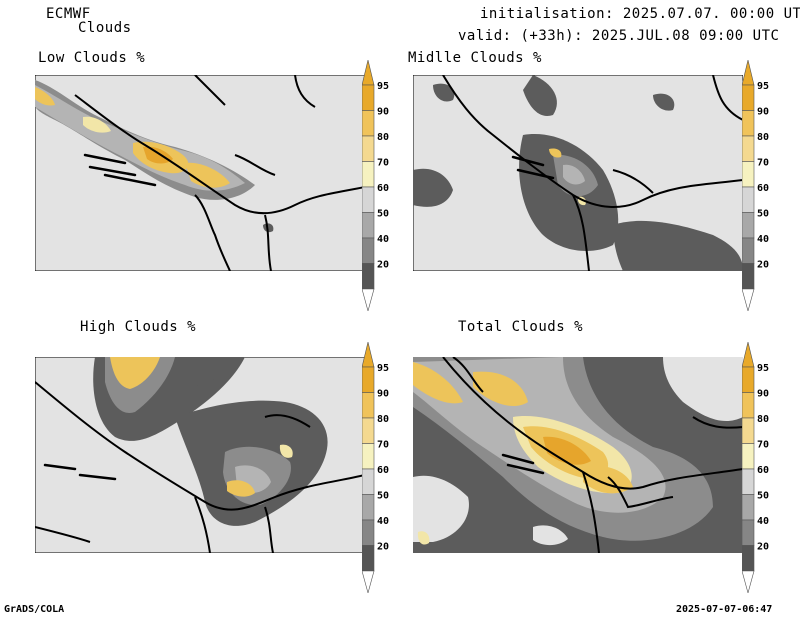 Image resolution: width=800 pixels, height=618 pixels. I want to click on colorbar-low: 95 90 80 70 60 50 40 20, so click(381, 187).